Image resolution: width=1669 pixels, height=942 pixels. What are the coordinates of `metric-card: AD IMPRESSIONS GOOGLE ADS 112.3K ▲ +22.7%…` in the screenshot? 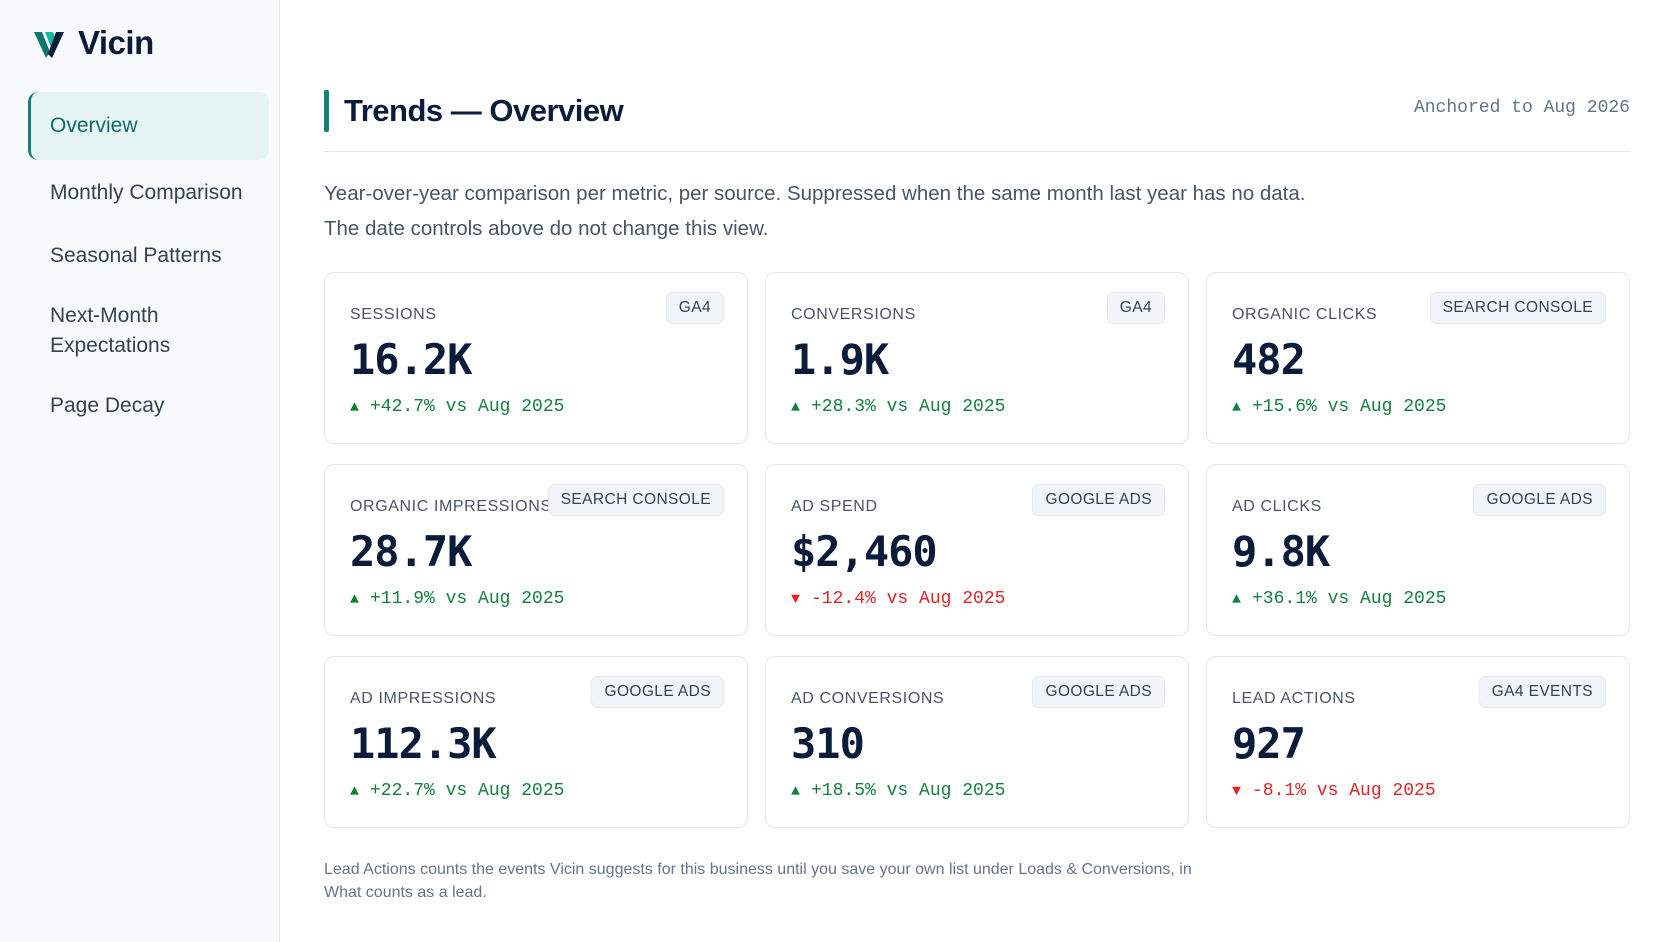 It's located at (536, 742).